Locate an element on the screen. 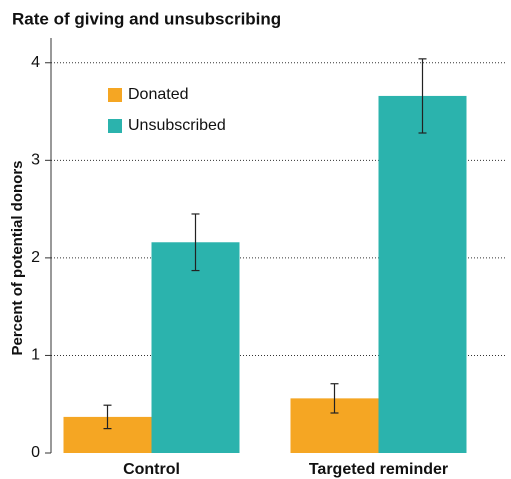 This screenshot has width=511, height=479. y-tick-label: 4 is located at coordinates (35, 62).